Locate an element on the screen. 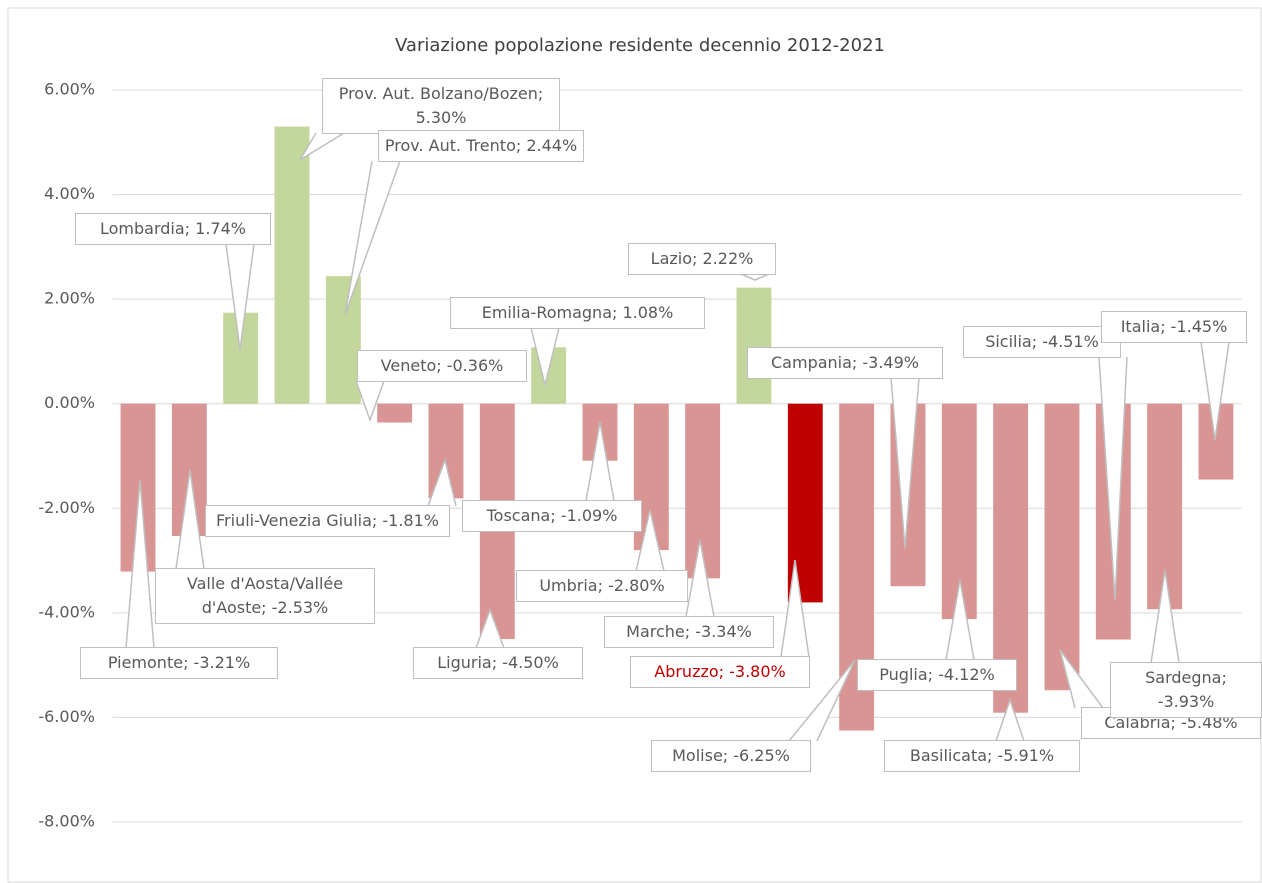 This screenshot has height=883, width=1262. data-label: Piemonte; -3.21% is located at coordinates (179, 663).